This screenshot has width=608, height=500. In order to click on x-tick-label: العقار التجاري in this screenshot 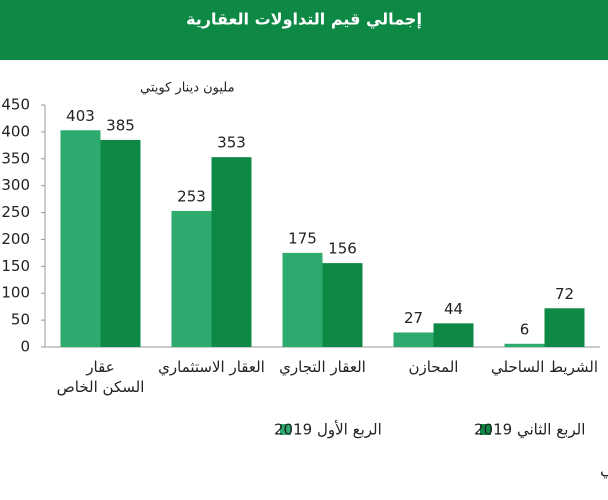, I will do `click(322, 367)`.